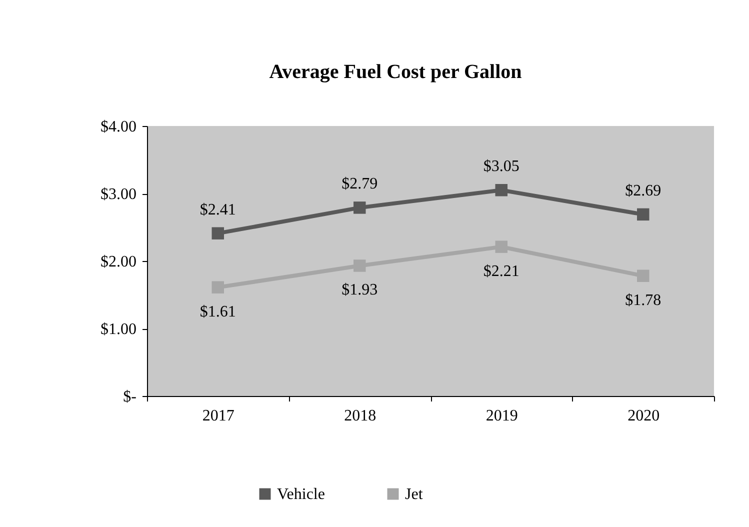  What do you see at coordinates (502, 416) in the screenshot?
I see `x-tick-label: 2019` at bounding box center [502, 416].